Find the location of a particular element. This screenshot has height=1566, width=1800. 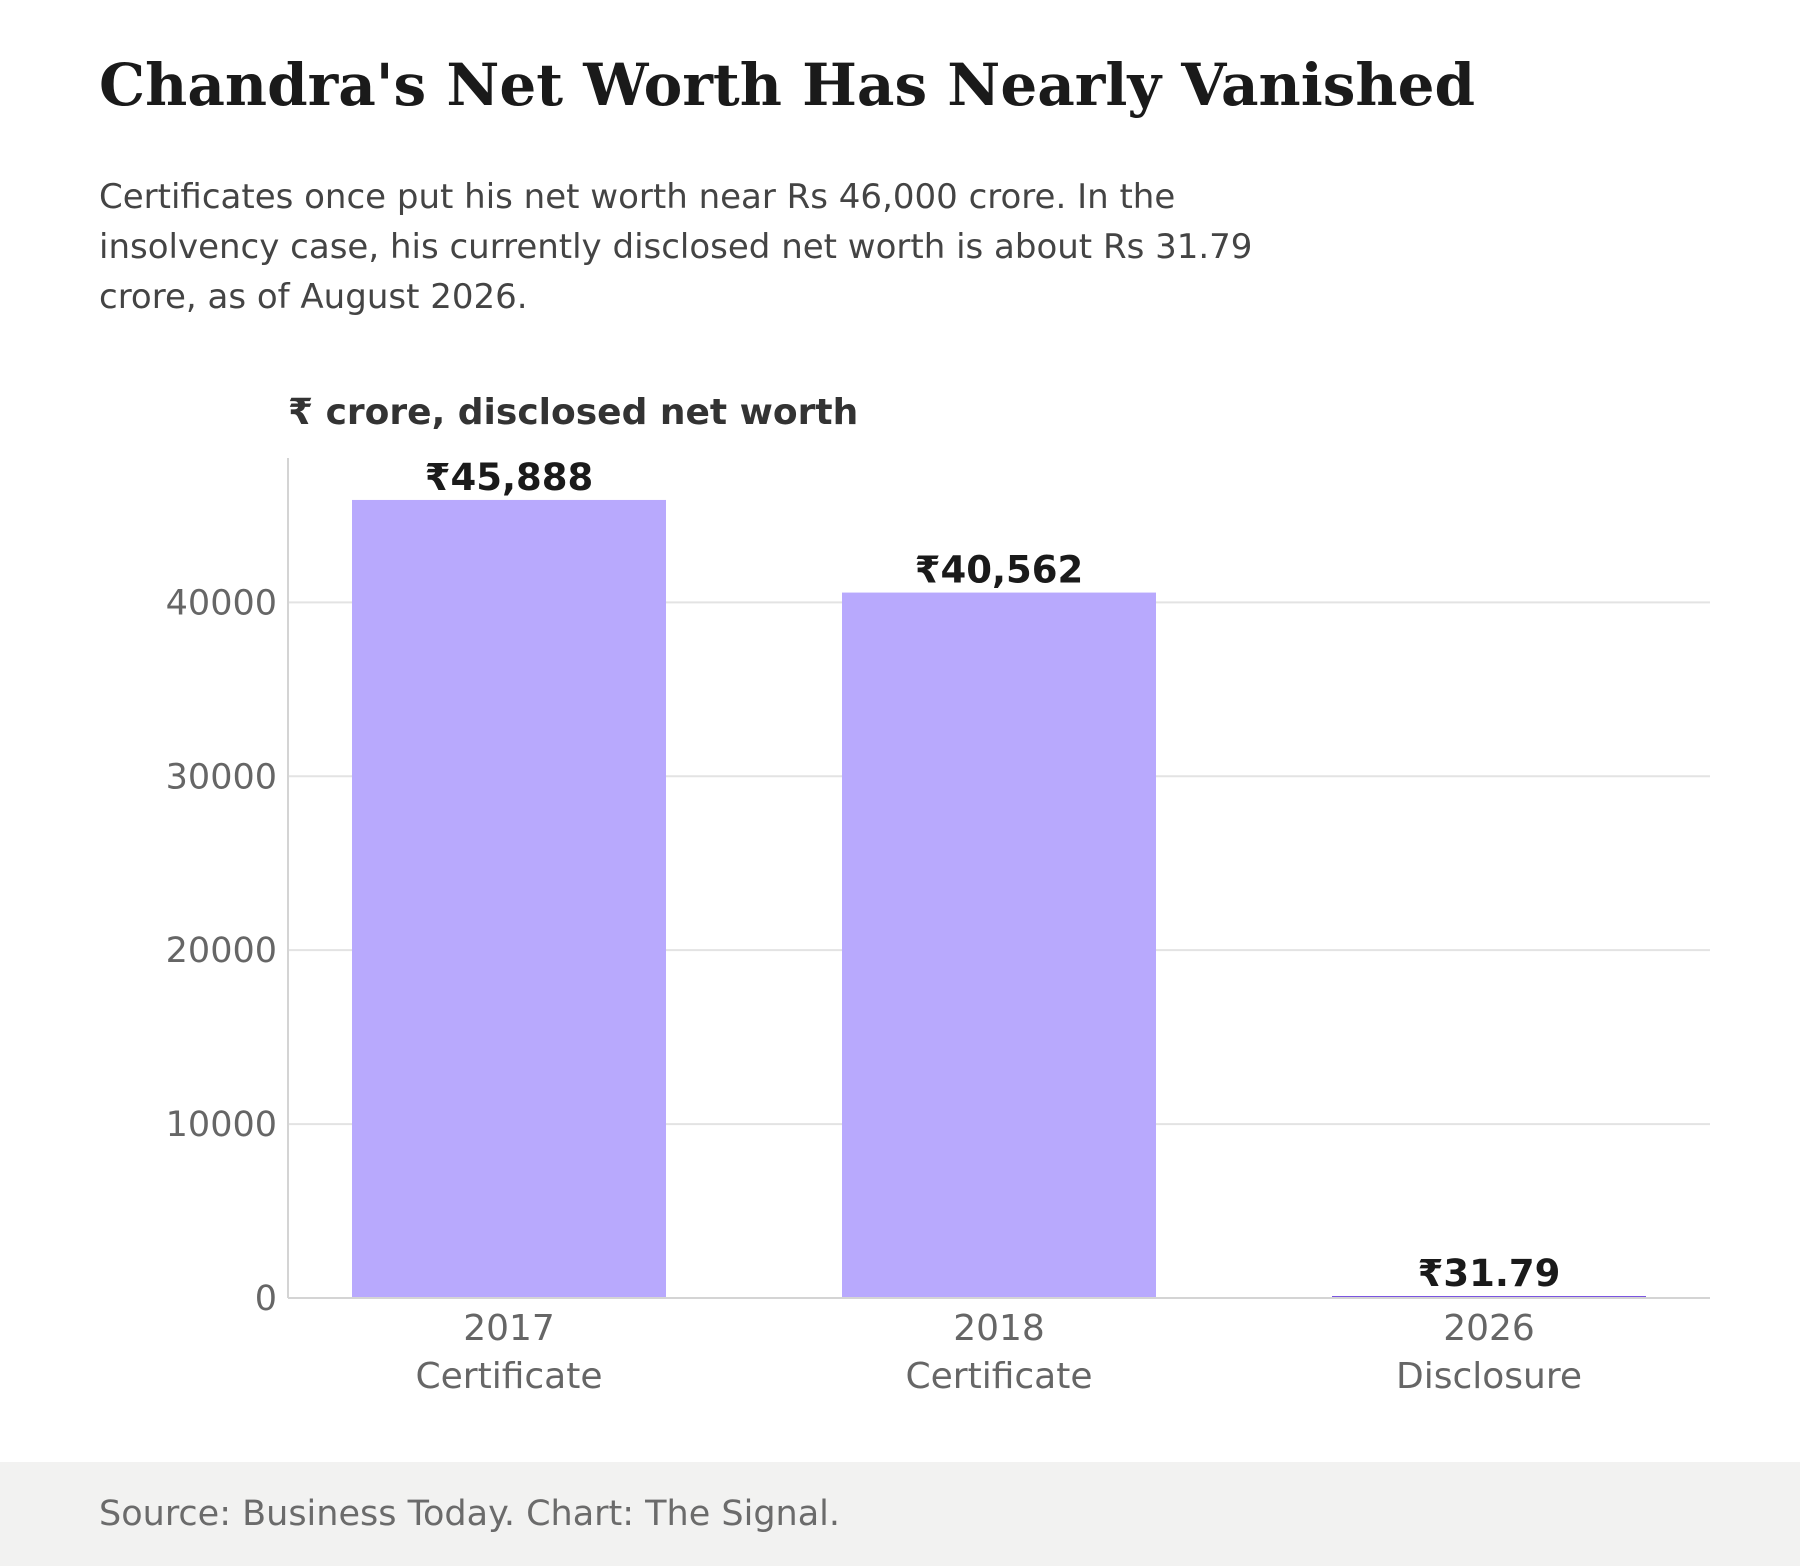

chart-title: Chandra's Net Worth Has Nearly Vanished is located at coordinates (787, 85).